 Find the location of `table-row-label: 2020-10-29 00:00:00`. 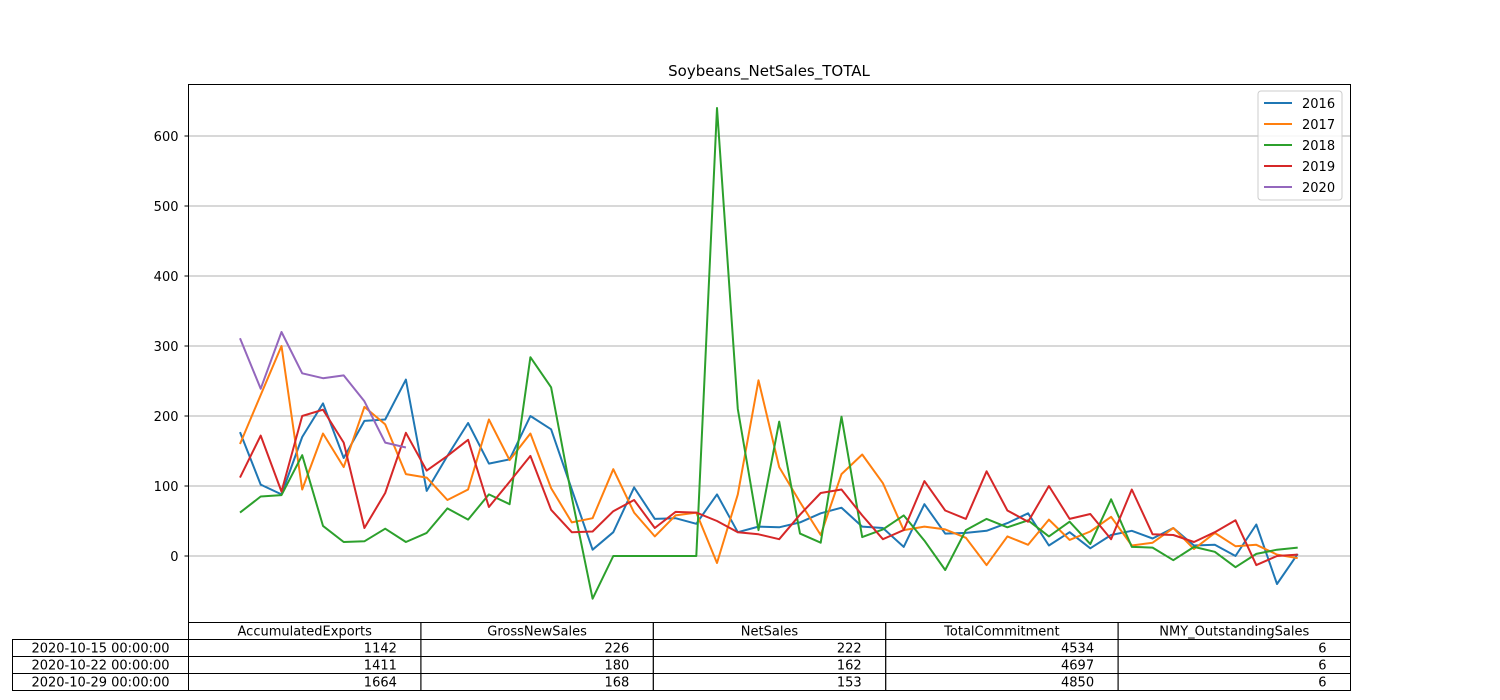

table-row-label: 2020-10-29 00:00:00 is located at coordinates (100, 683).